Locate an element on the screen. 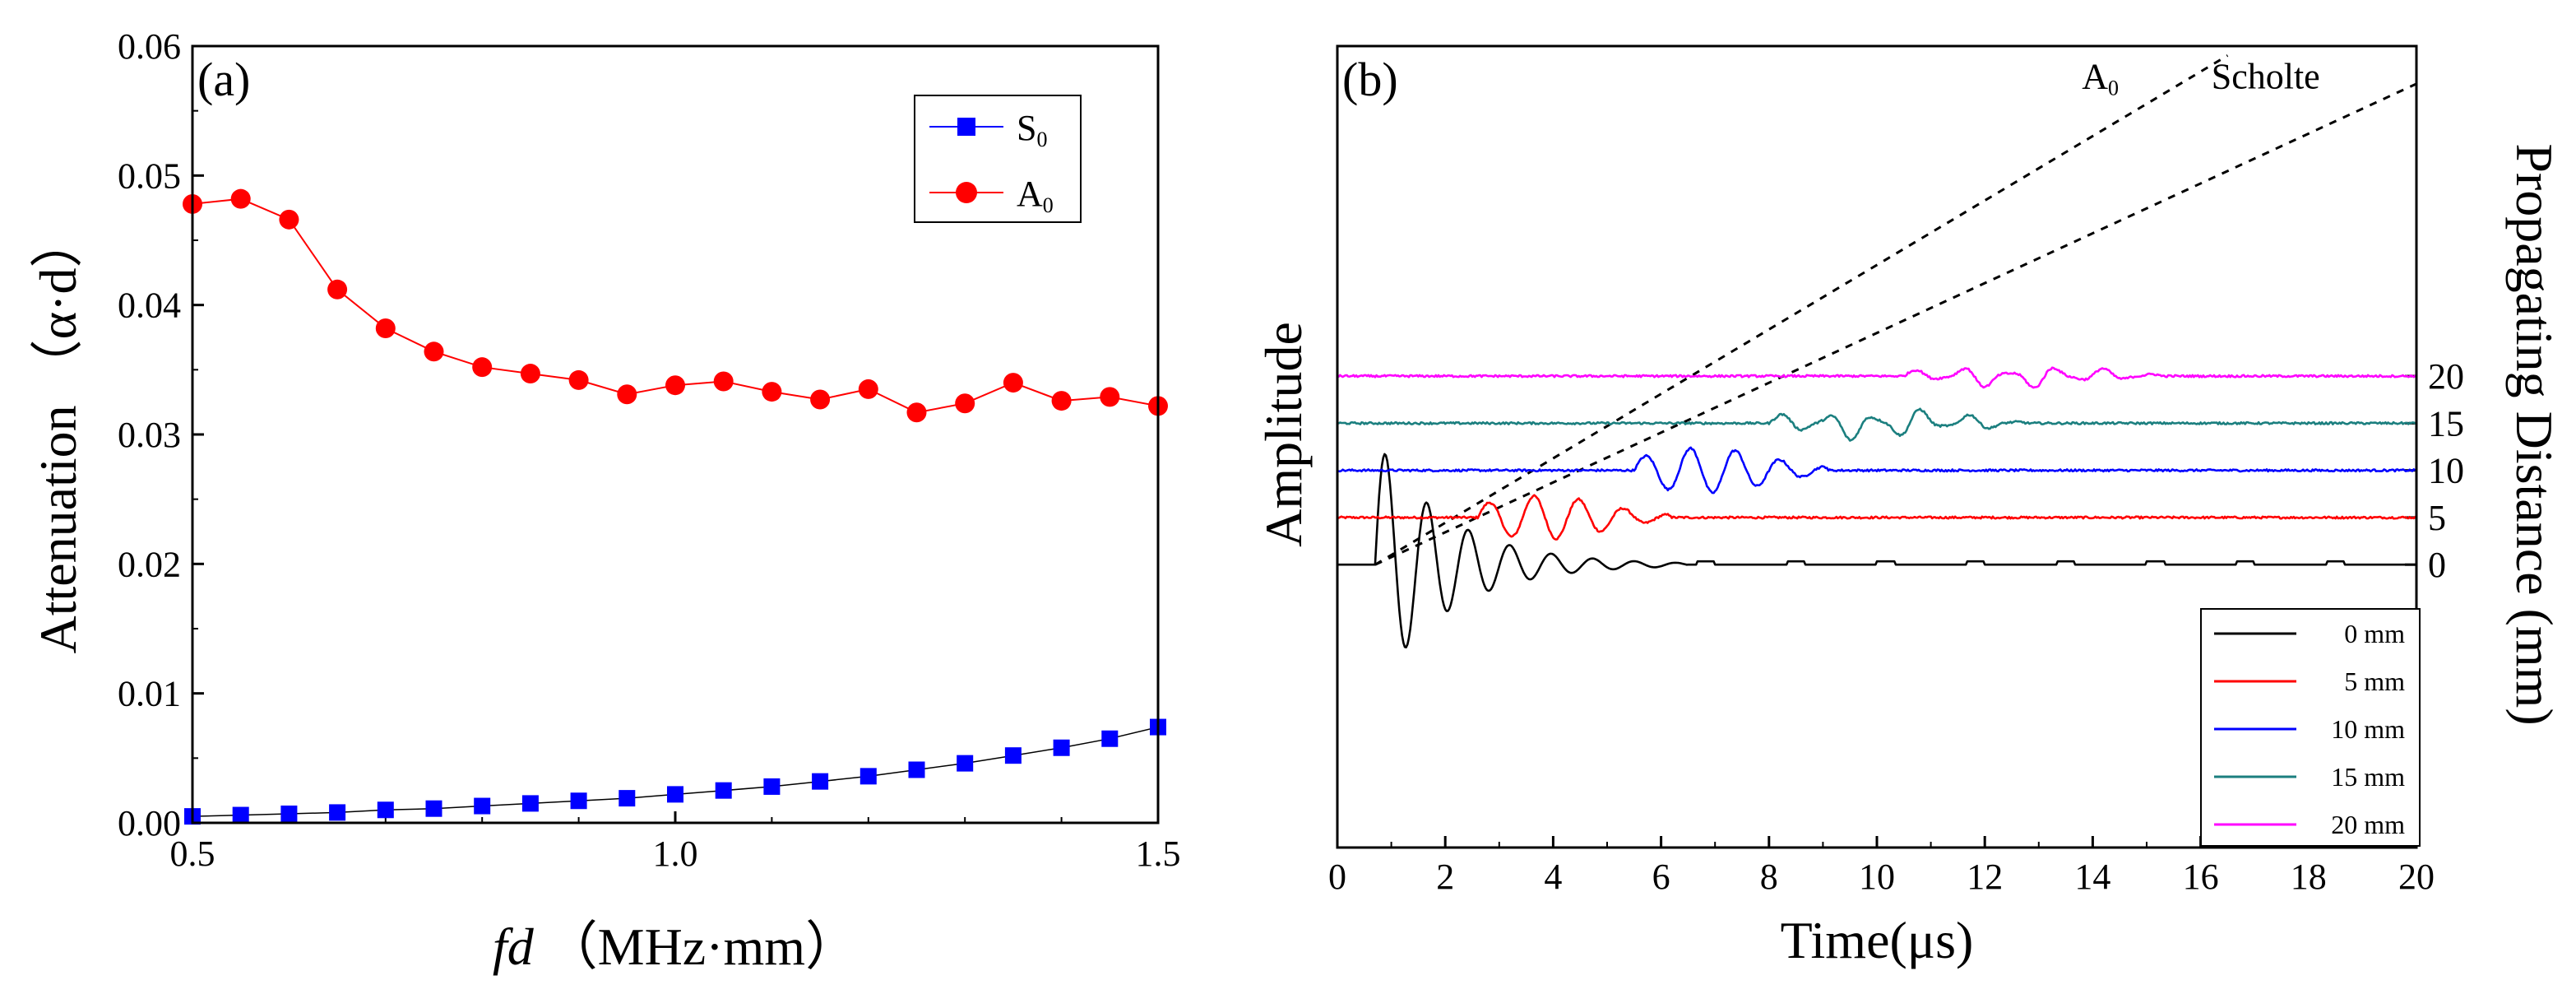 This screenshot has width=2576, height=994. a-ytick-label: 0.02 is located at coordinates (150, 564).